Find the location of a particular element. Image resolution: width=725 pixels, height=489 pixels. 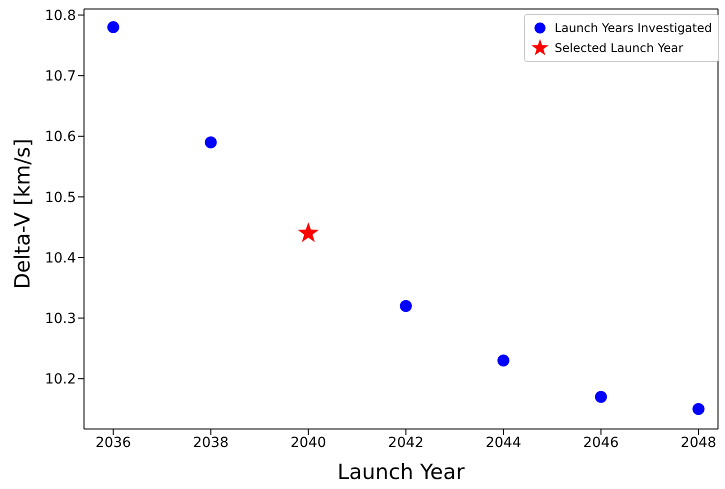

y-tick-label: 10.6 is located at coordinates (60, 137).